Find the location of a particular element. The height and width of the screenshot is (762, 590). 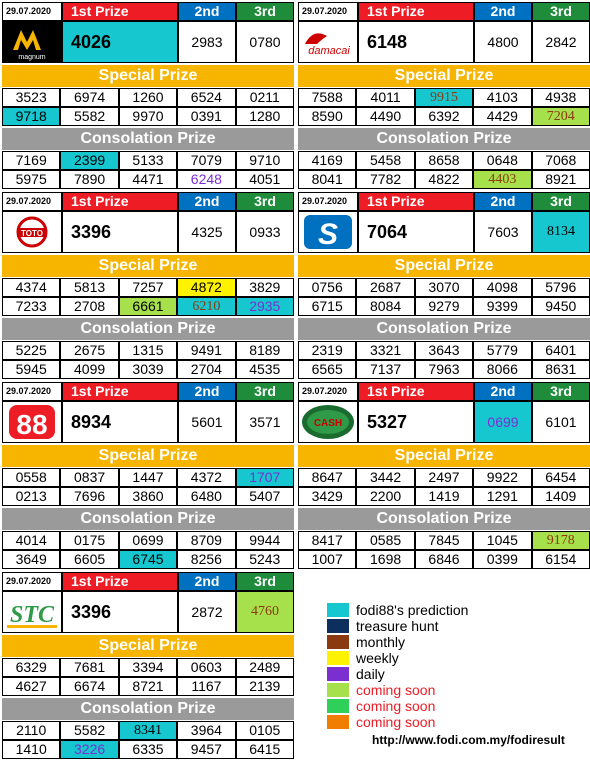

special-number: 4872 is located at coordinates (206, 287).